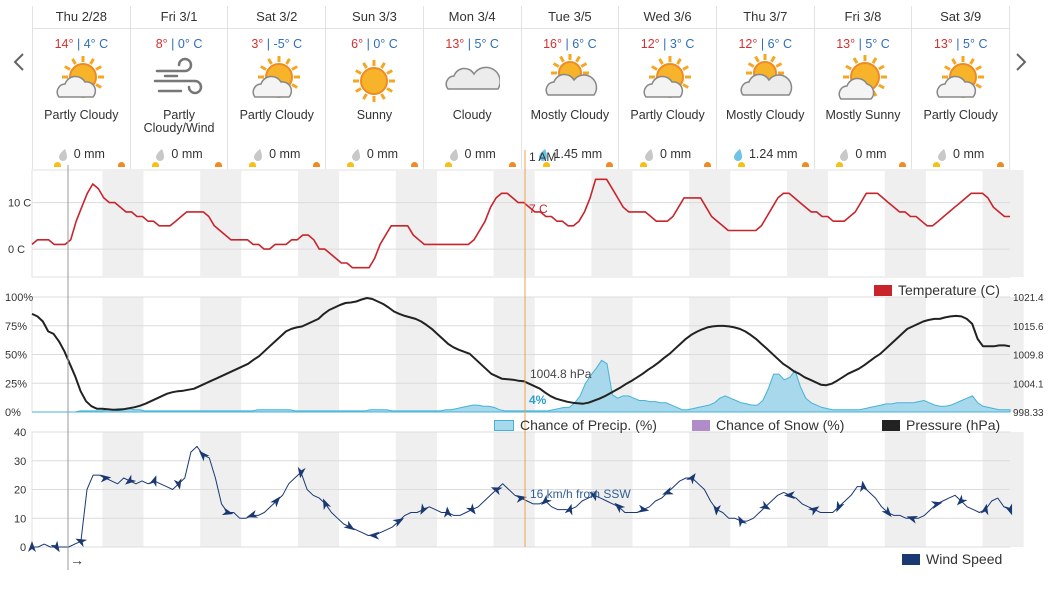 This screenshot has height=597, width=1060. I want to click on temperature-legend-label: Temperature (C), so click(949, 290).